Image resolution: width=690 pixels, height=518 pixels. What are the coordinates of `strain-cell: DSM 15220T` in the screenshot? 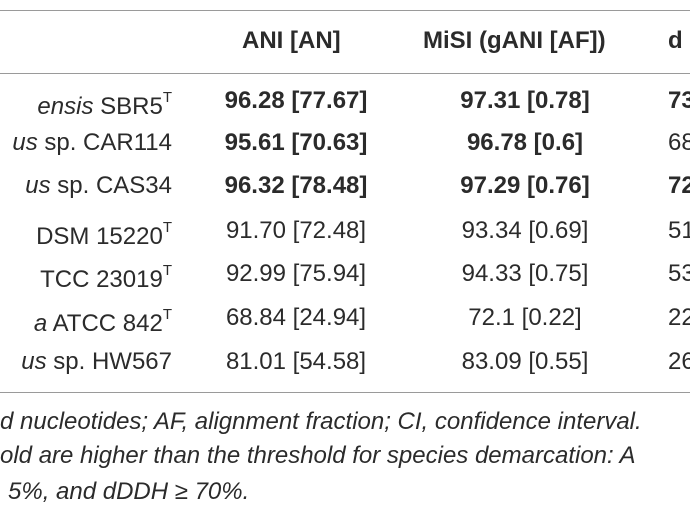 It's located at (104, 234).